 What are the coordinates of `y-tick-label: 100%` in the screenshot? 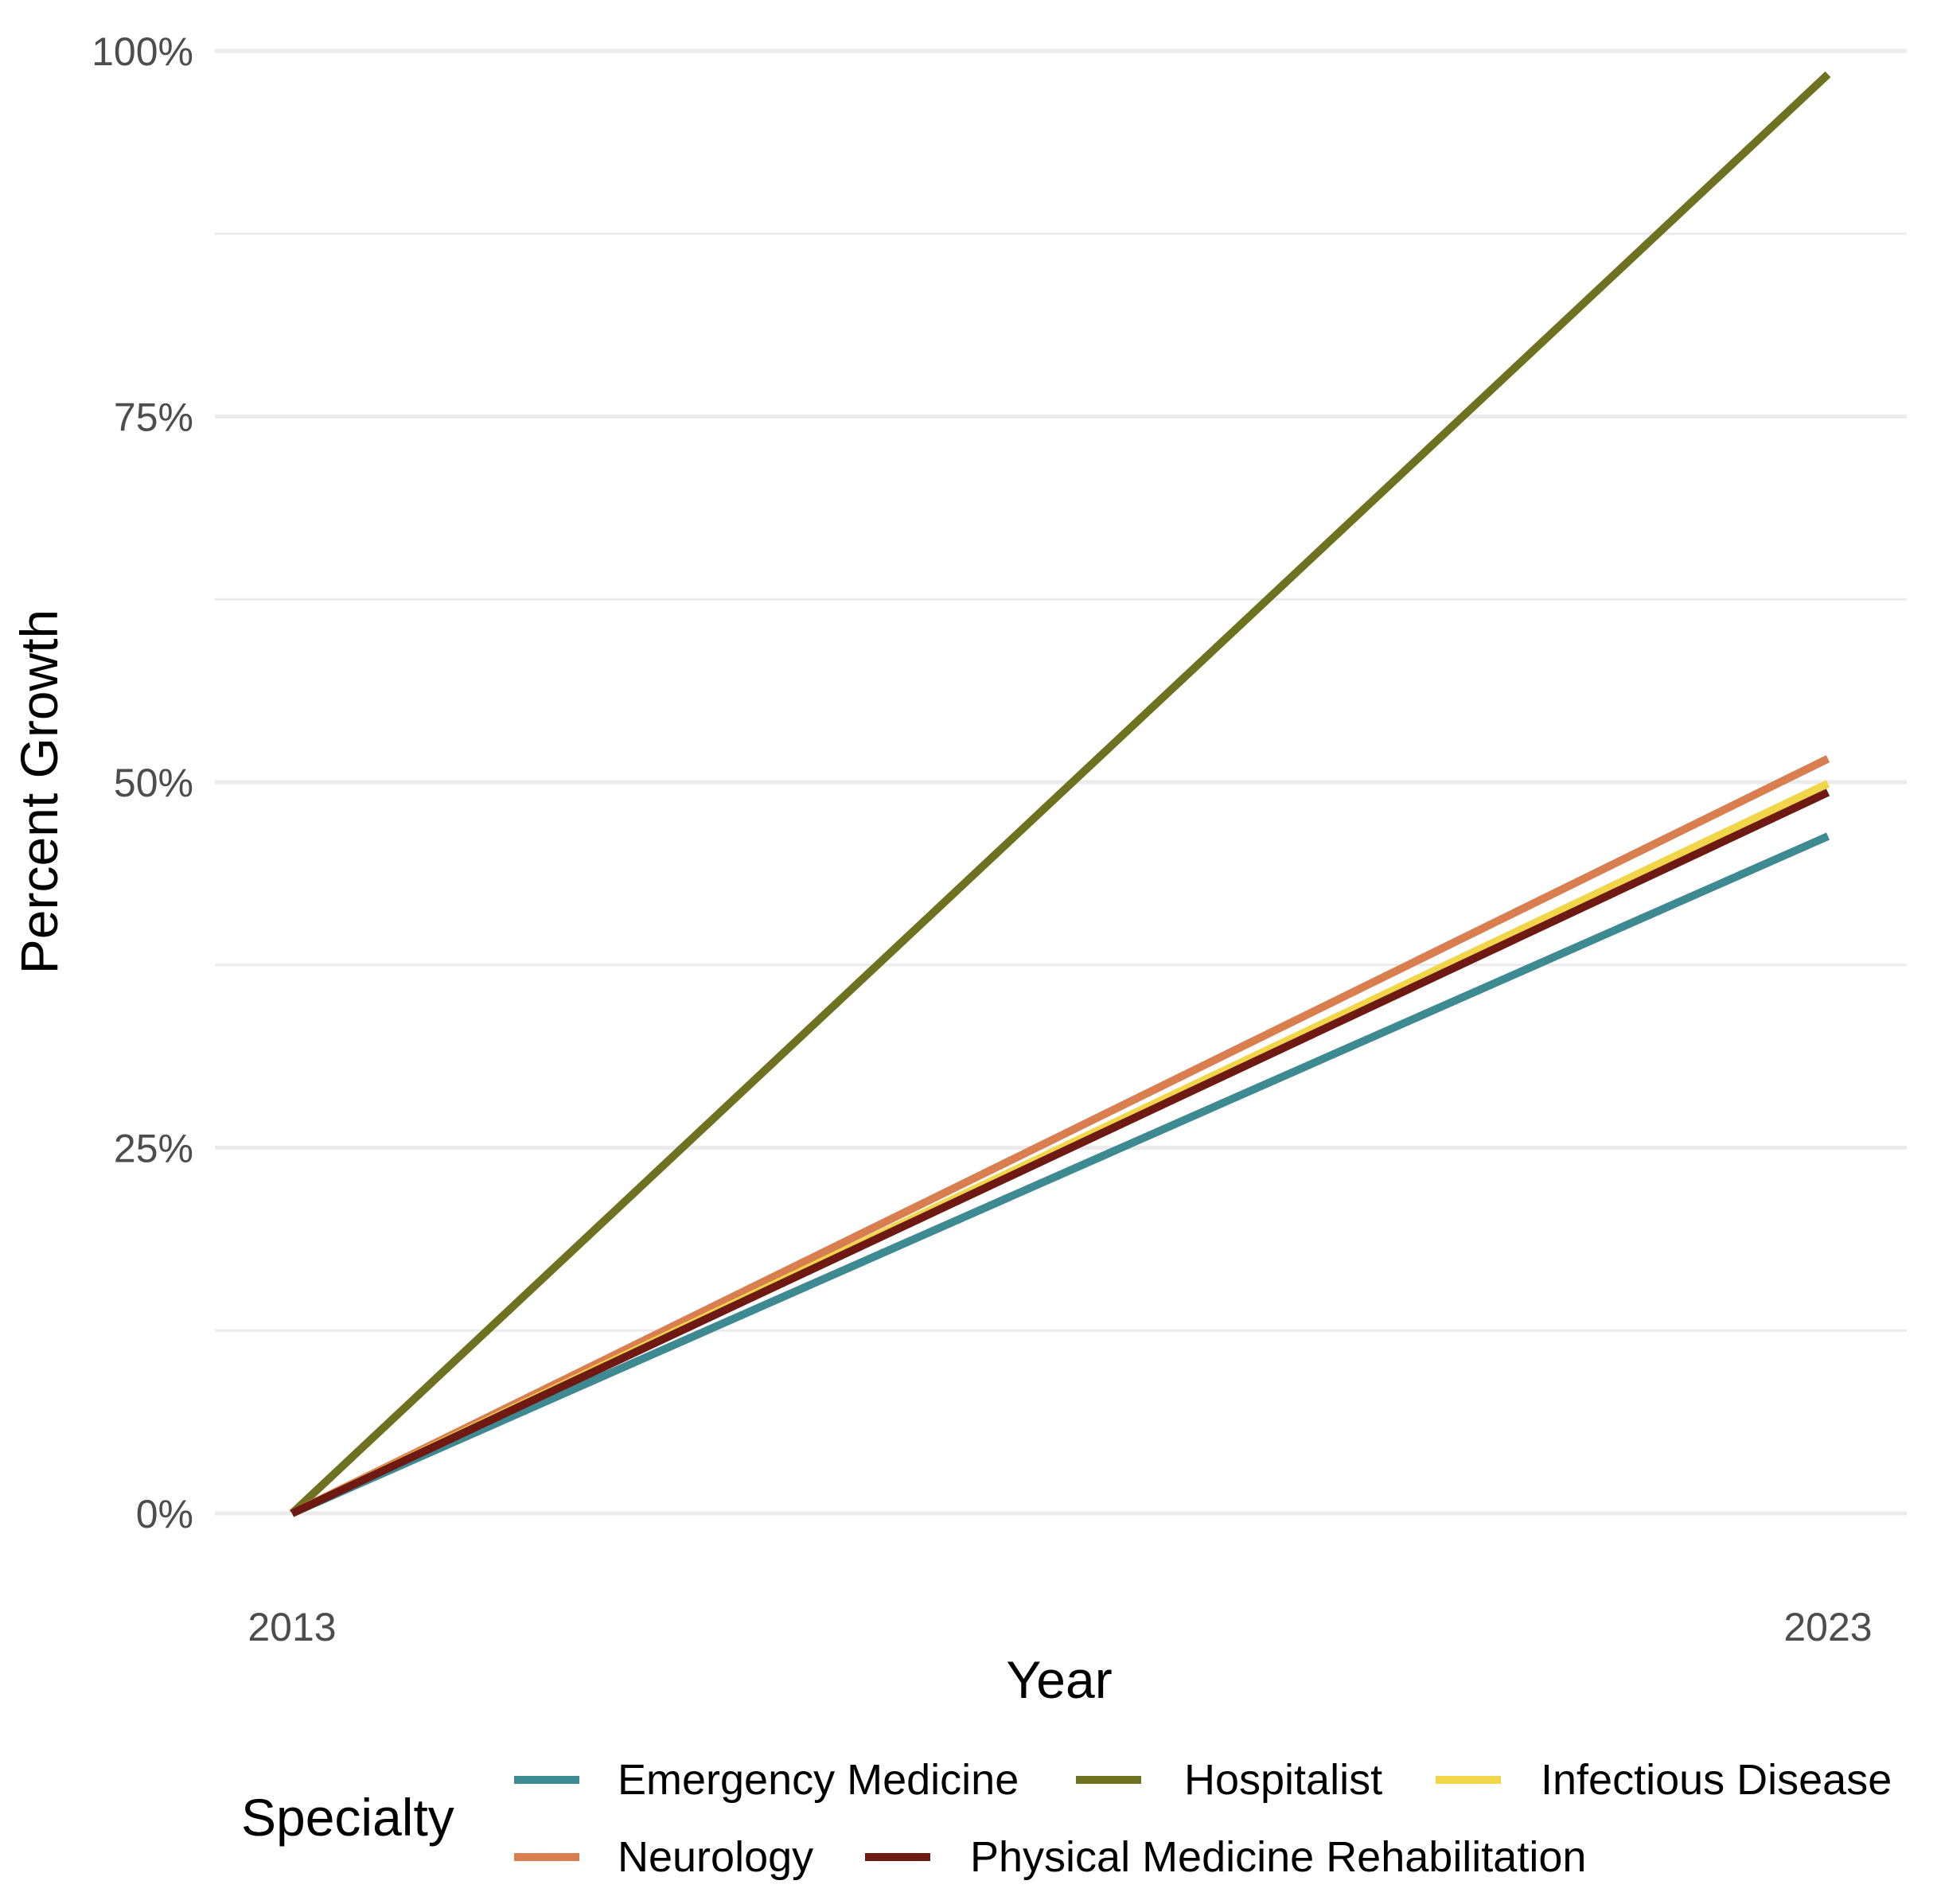 It's located at (142, 51).